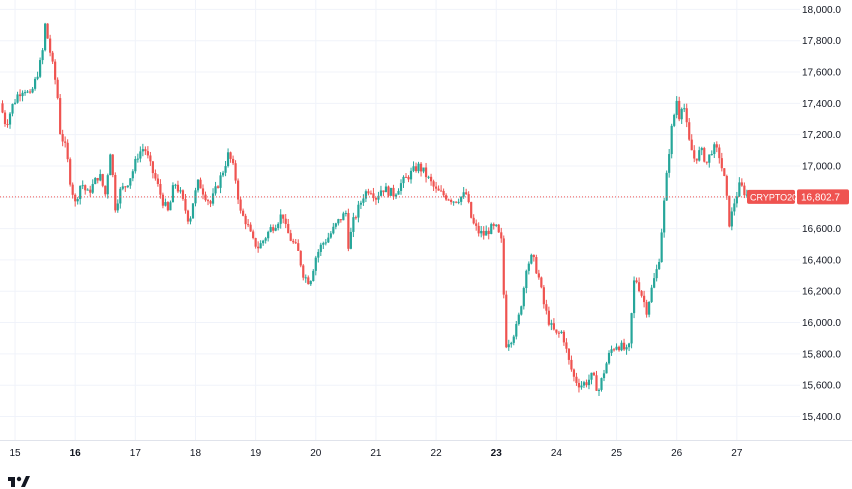 This screenshot has width=852, height=489. Describe the element at coordinates (821, 135) in the screenshot. I see `y-tick-label: 17,200.0` at that location.